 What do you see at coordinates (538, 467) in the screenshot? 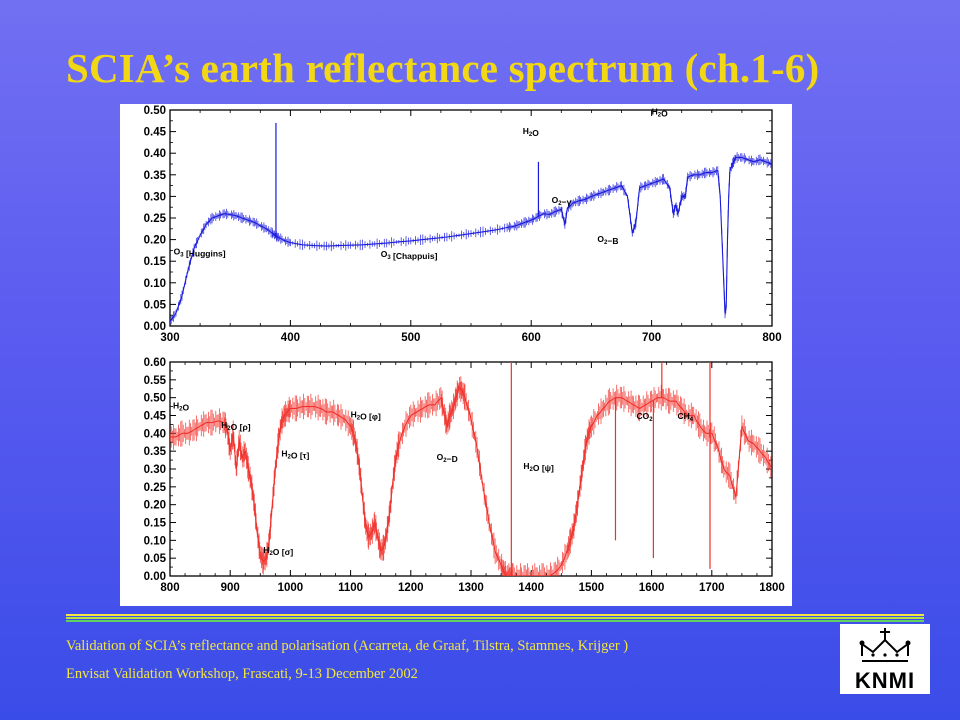
I see `band-annotation: H2O [ψ]` at bounding box center [538, 467].